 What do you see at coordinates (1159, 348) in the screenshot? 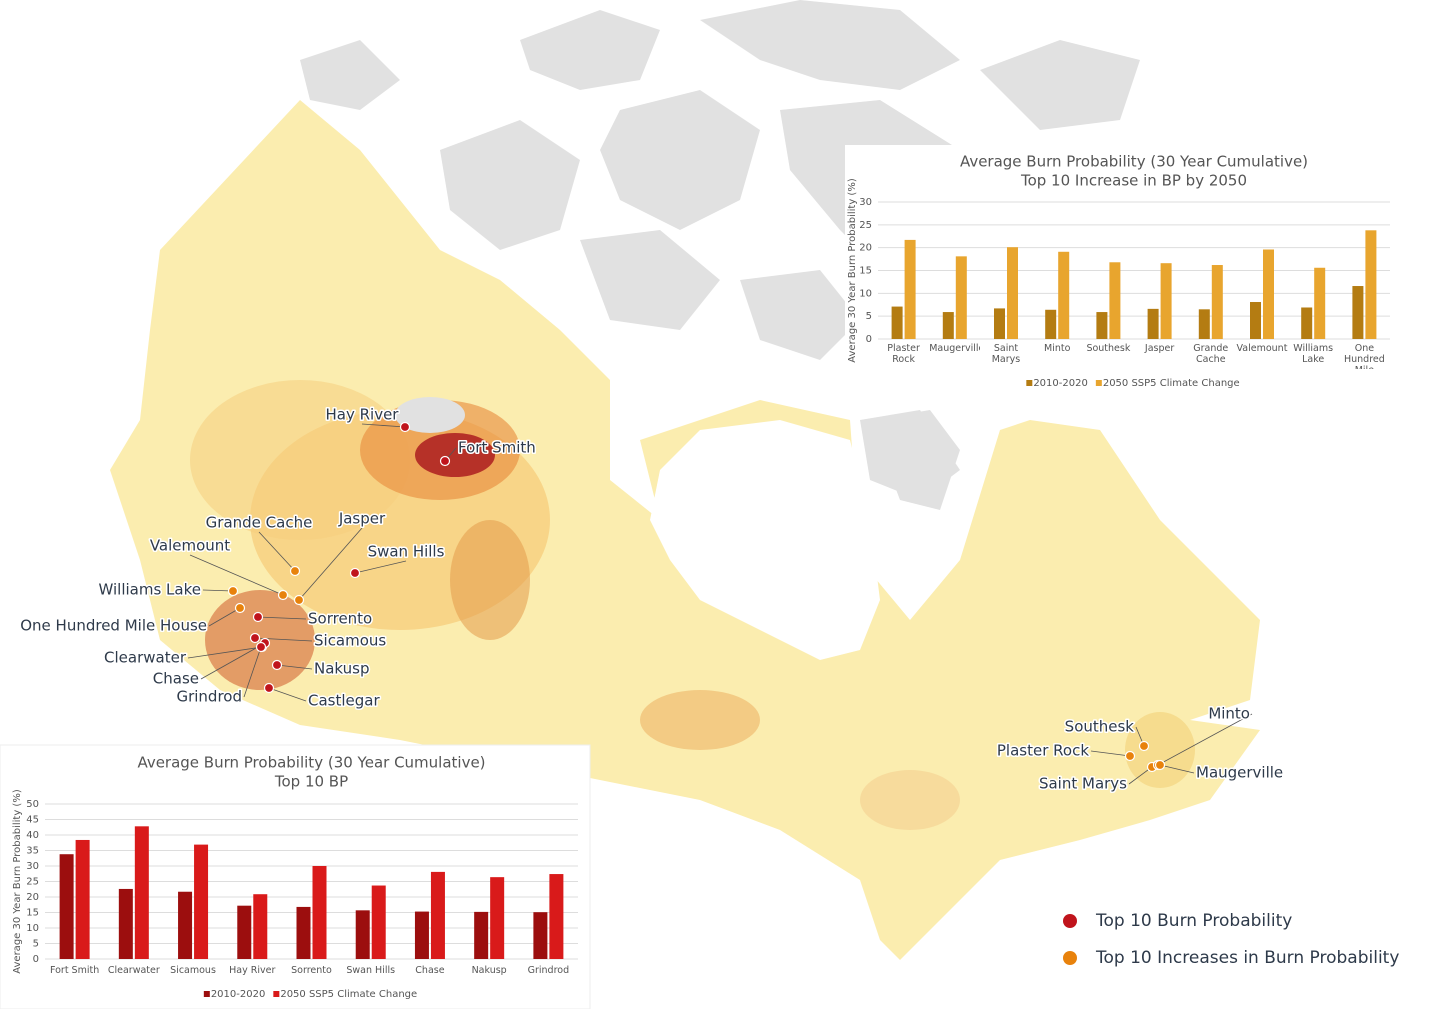
I see `x-tick-label: Jasper` at bounding box center [1159, 348].